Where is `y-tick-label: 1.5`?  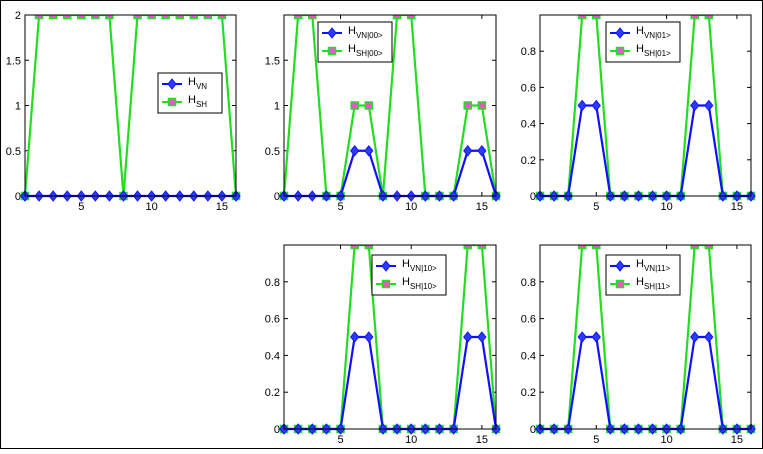 y-tick-label: 1.5 is located at coordinates (13, 61).